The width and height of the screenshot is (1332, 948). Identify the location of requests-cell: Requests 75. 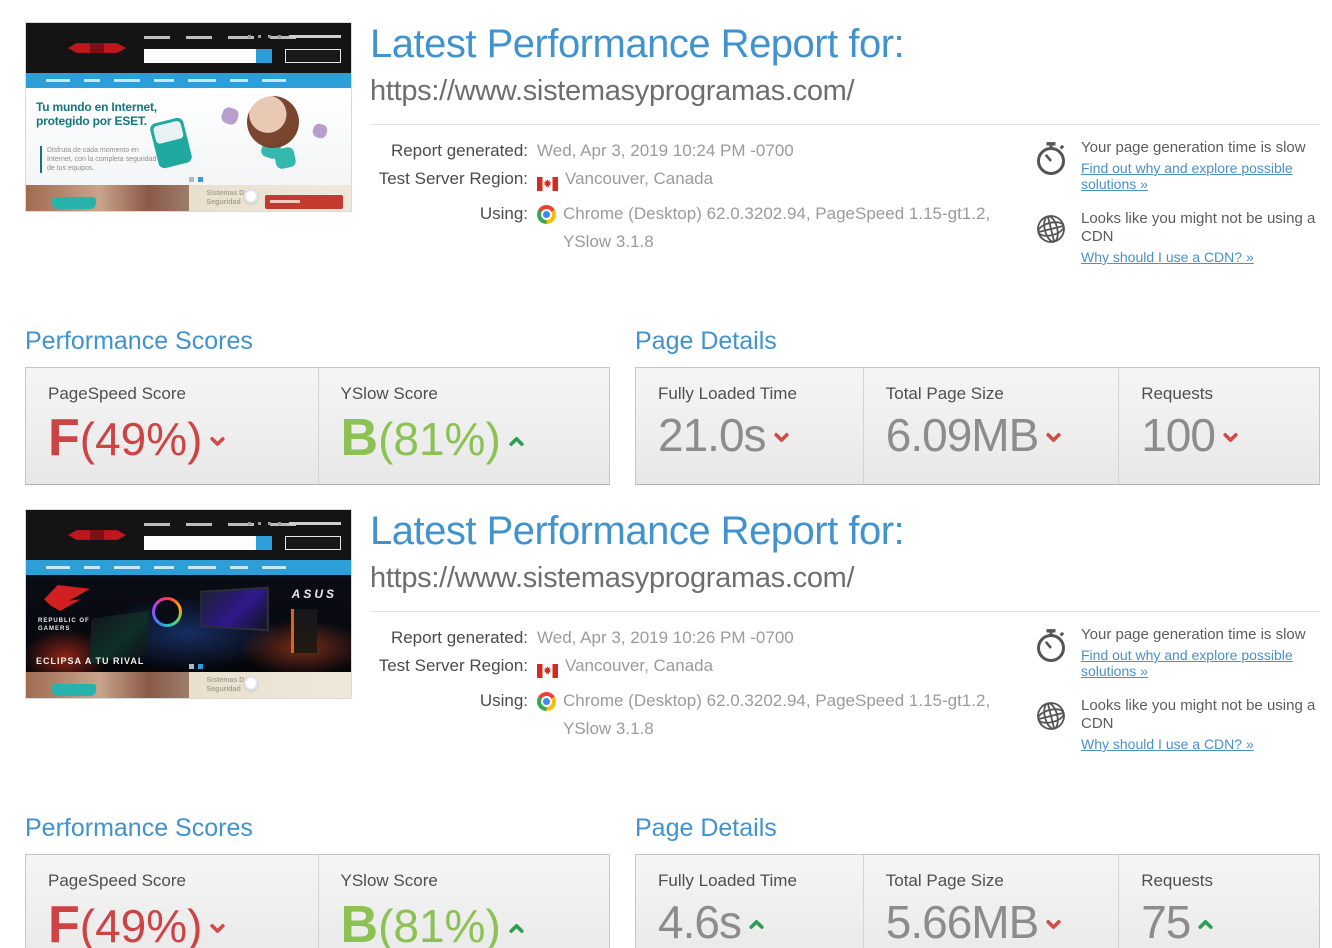
(1218, 901).